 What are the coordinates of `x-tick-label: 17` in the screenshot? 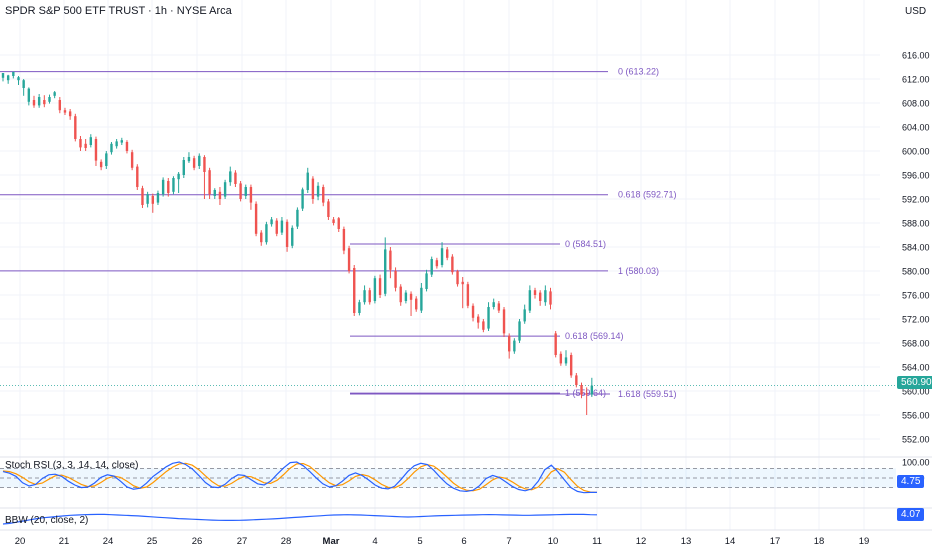 It's located at (775, 541).